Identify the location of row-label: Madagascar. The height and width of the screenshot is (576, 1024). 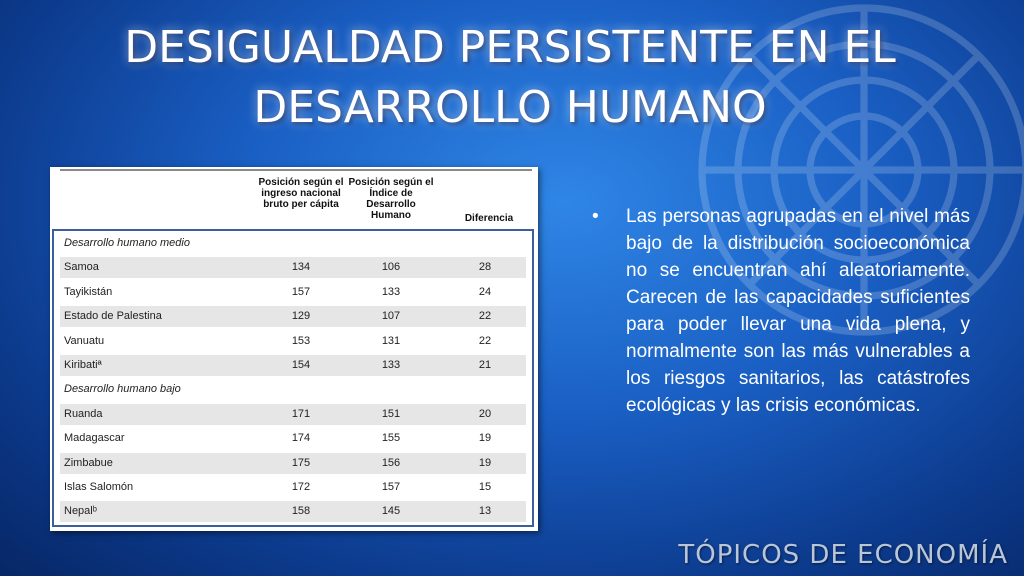
(94, 438).